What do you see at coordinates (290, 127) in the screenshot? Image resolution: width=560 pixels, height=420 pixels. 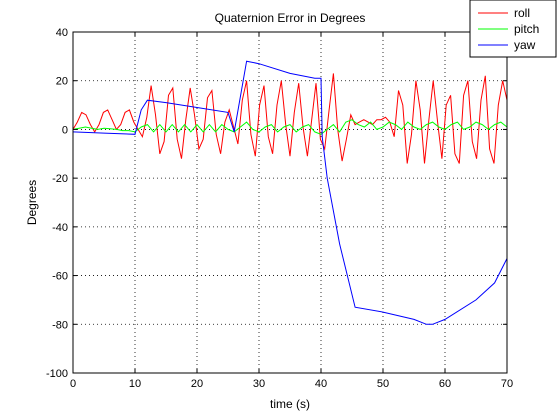 I see `series-line-pitch` at bounding box center [290, 127].